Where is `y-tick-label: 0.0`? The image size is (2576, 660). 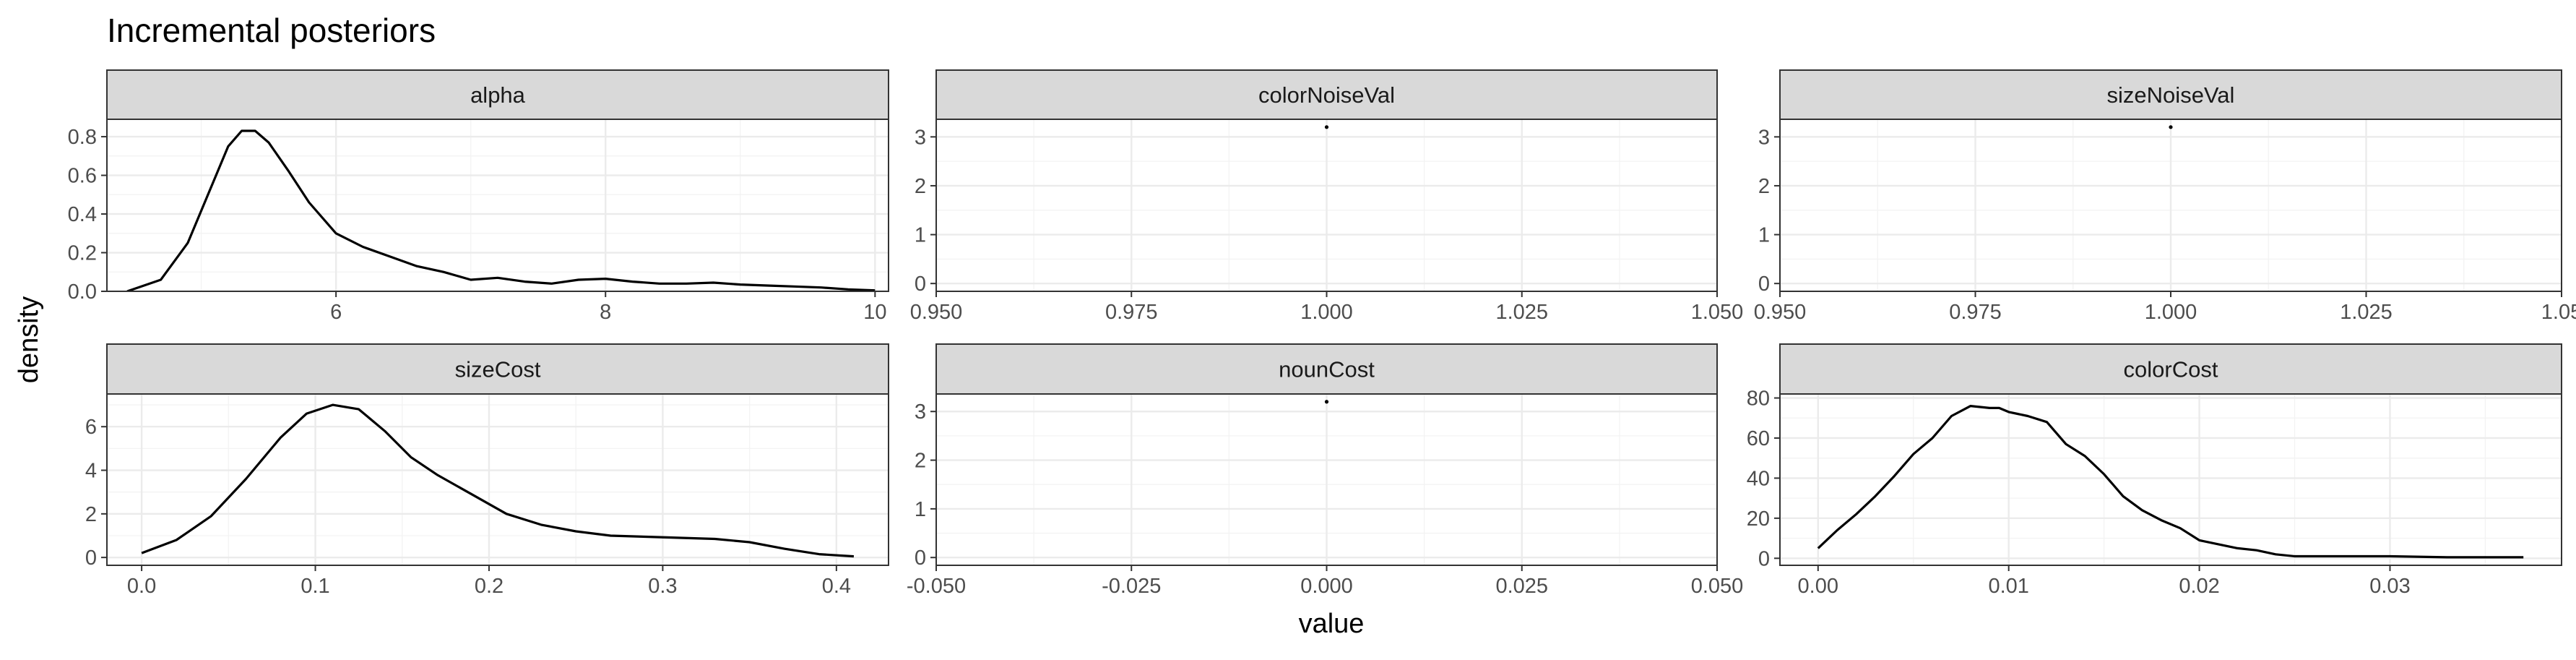 y-tick-label: 0.0 is located at coordinates (82, 292).